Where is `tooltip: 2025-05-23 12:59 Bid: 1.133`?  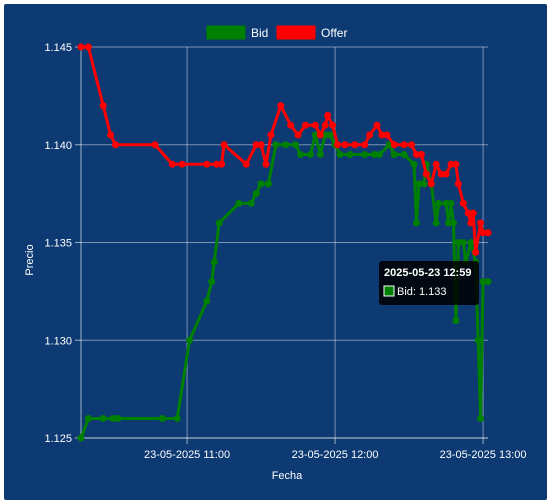
tooltip: 2025-05-23 12:59 Bid: 1.133 is located at coordinates (429, 283).